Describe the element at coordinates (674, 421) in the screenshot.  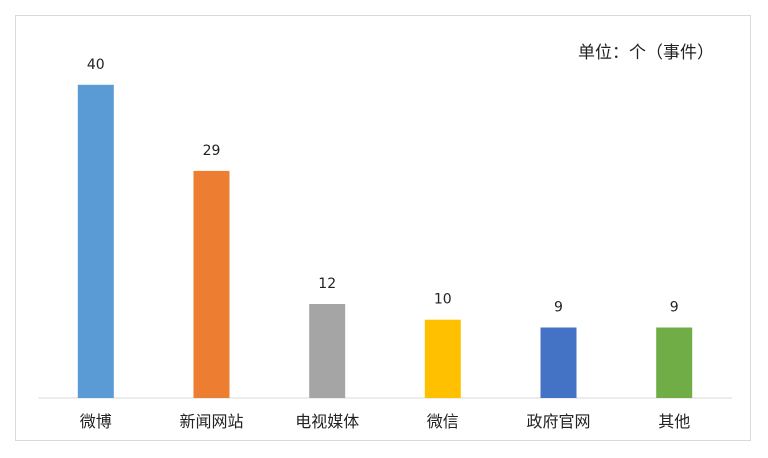
I see `x-tick-label-5: 其他` at that location.